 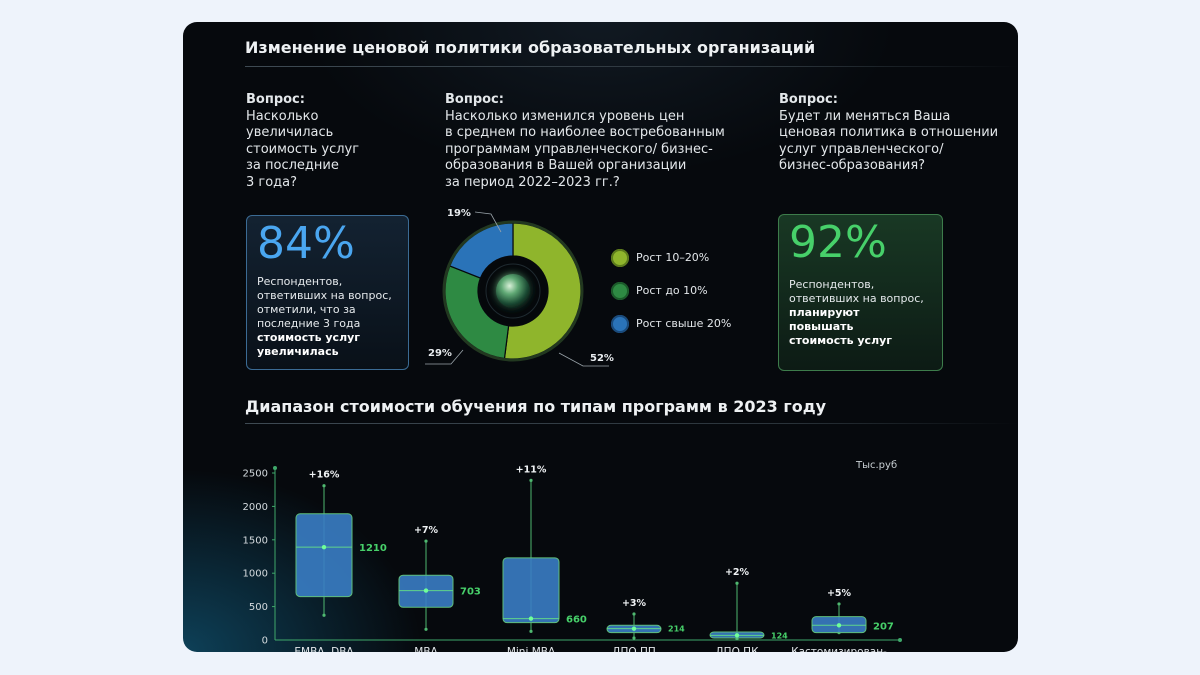 What do you see at coordinates (275, 468) in the screenshot?
I see `y-axis-end` at bounding box center [275, 468].